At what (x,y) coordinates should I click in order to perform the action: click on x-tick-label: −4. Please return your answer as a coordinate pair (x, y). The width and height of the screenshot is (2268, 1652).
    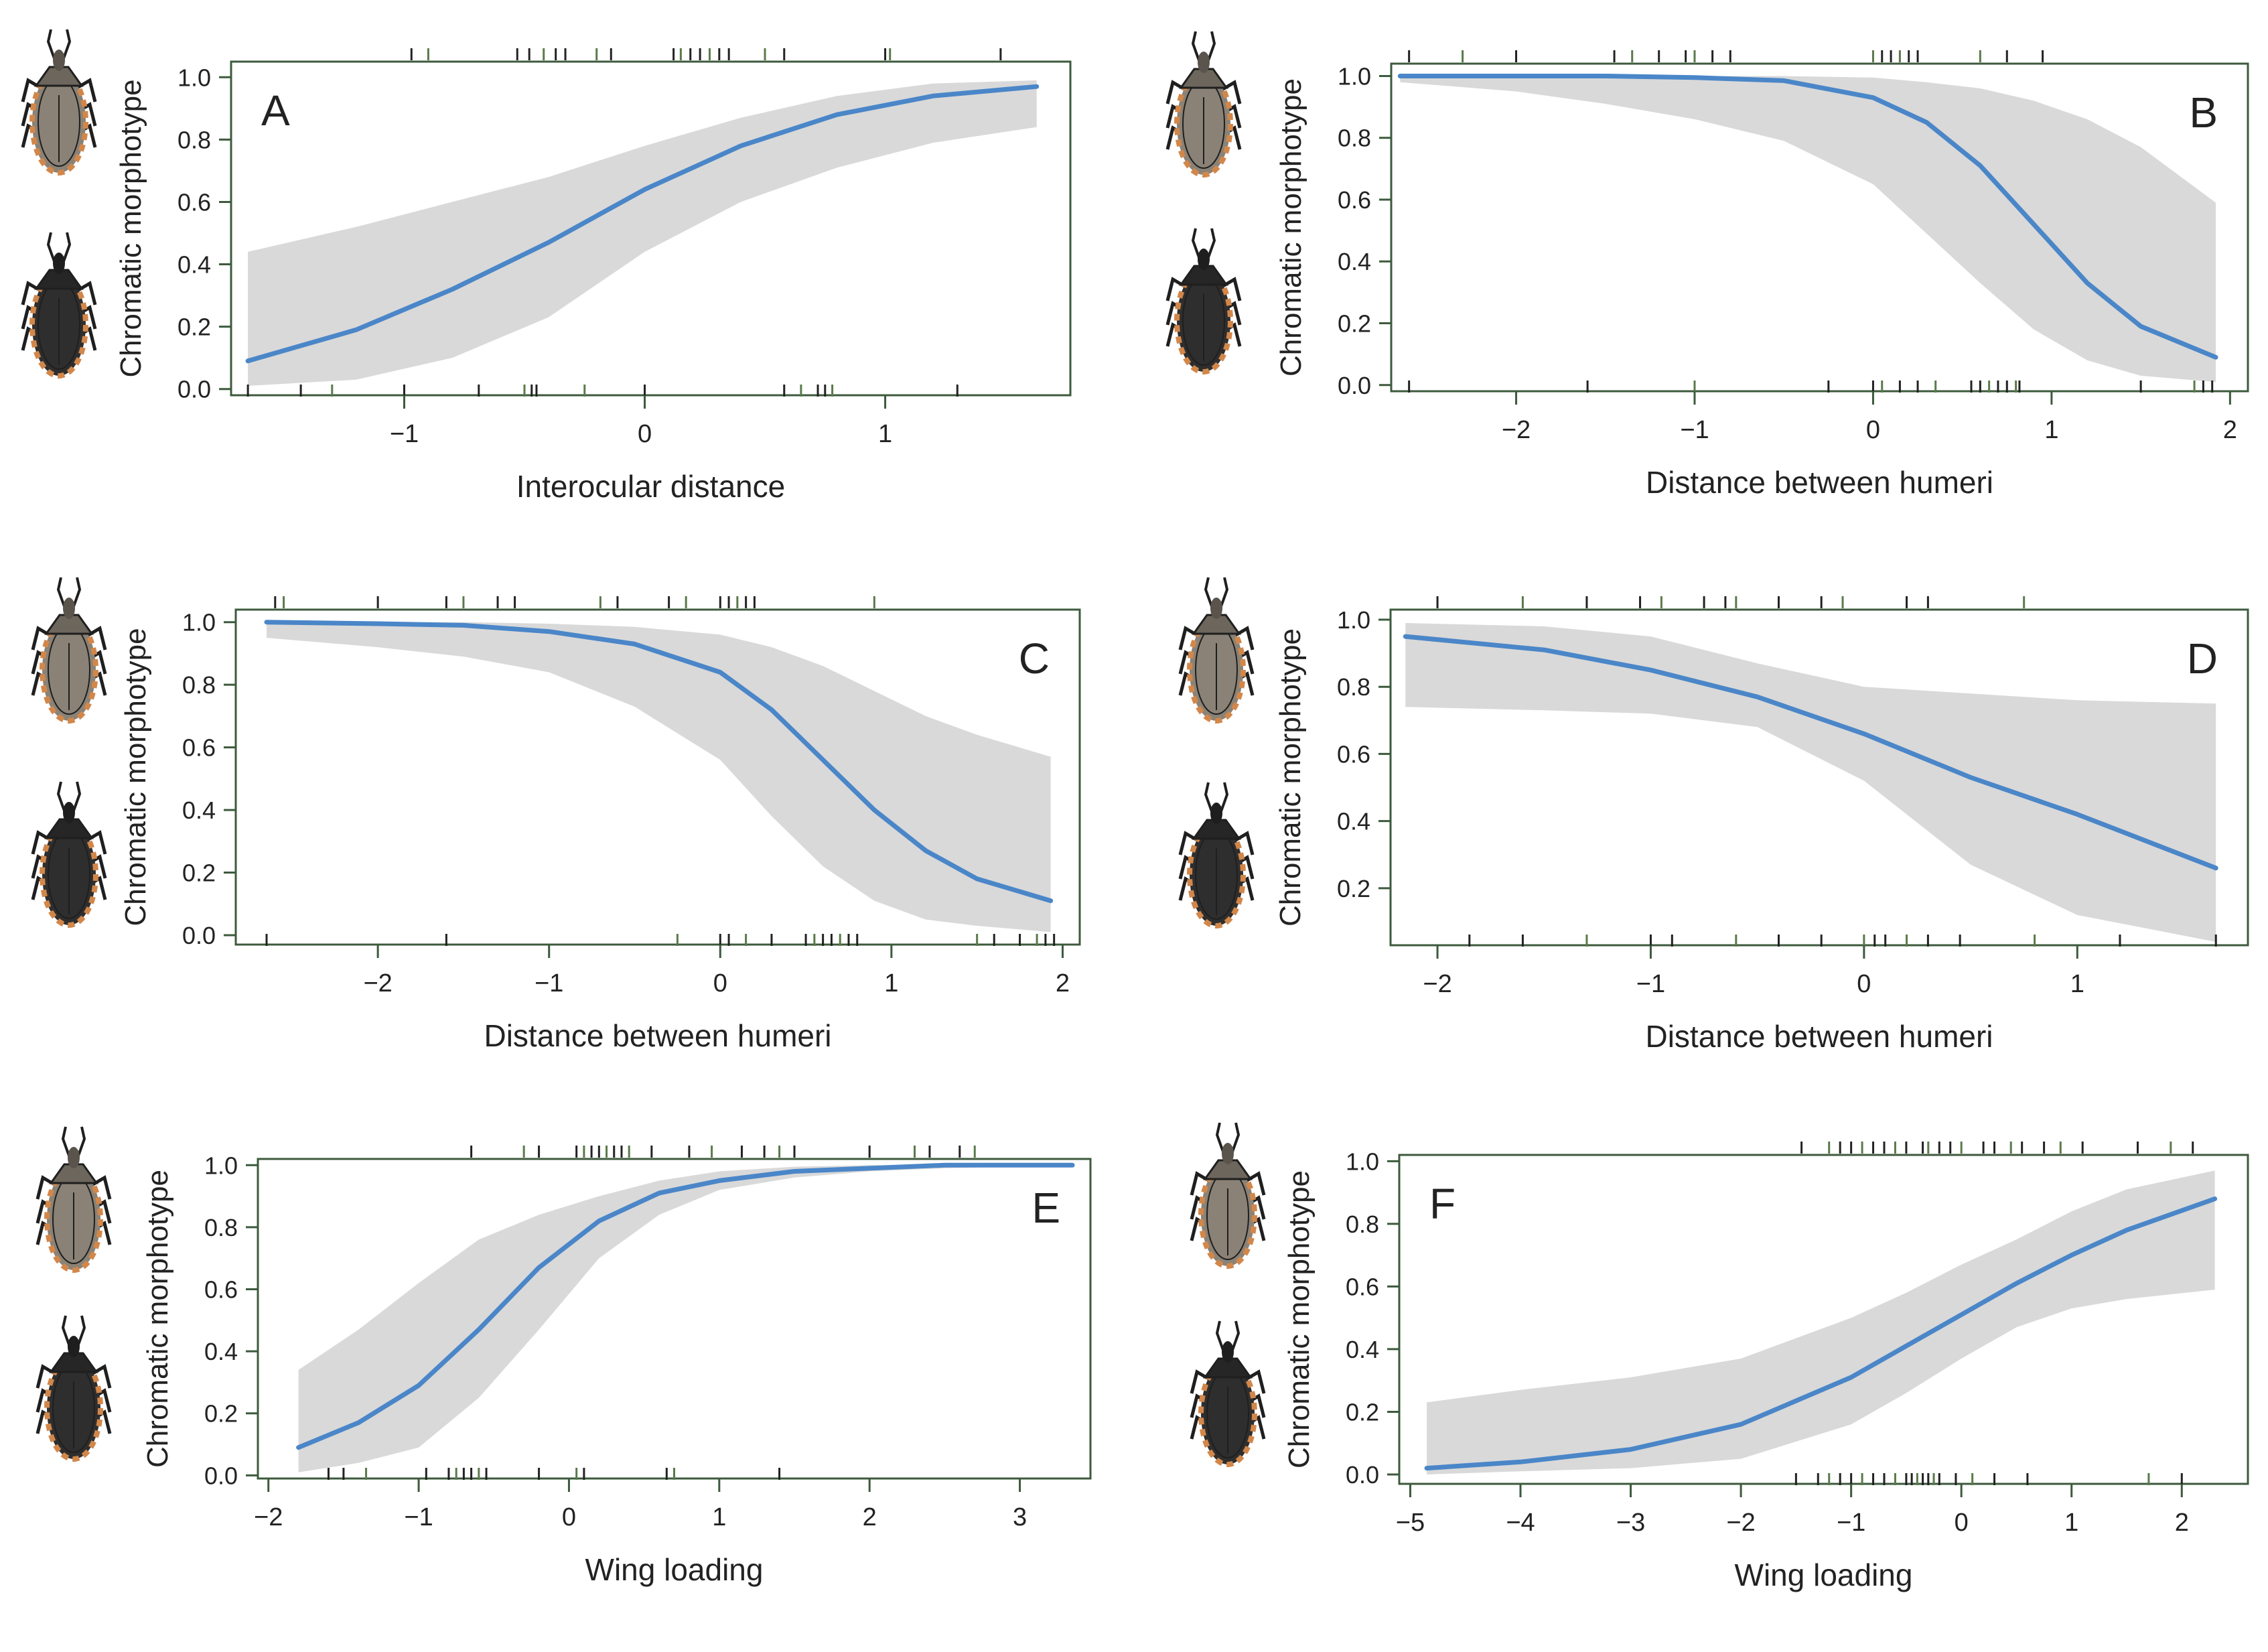
    Looking at the image, I should click on (1520, 1523).